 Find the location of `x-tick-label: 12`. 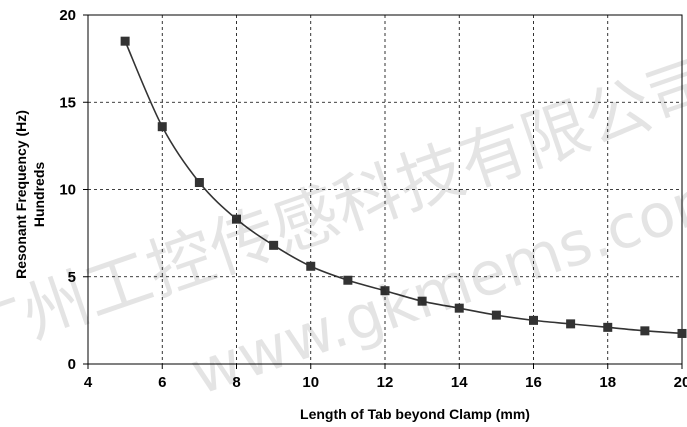

x-tick-label: 12 is located at coordinates (385, 382).